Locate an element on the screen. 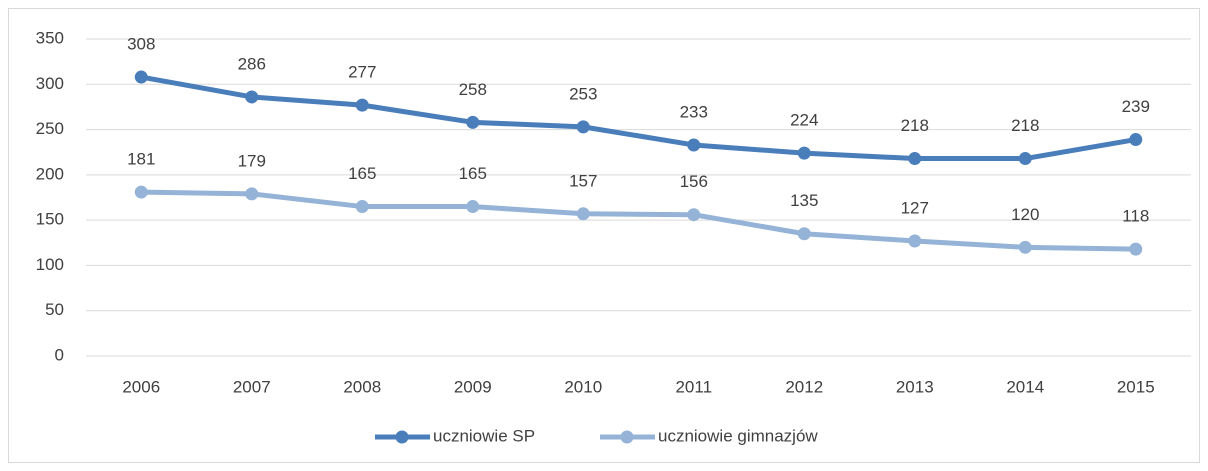 The height and width of the screenshot is (471, 1208). legend-label: uczniowie SP is located at coordinates (484, 435).